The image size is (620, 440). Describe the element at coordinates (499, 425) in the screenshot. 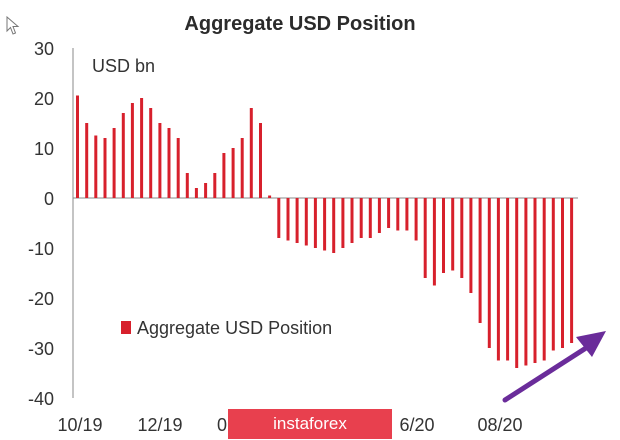

I see `x-tick-label: 08/20` at that location.